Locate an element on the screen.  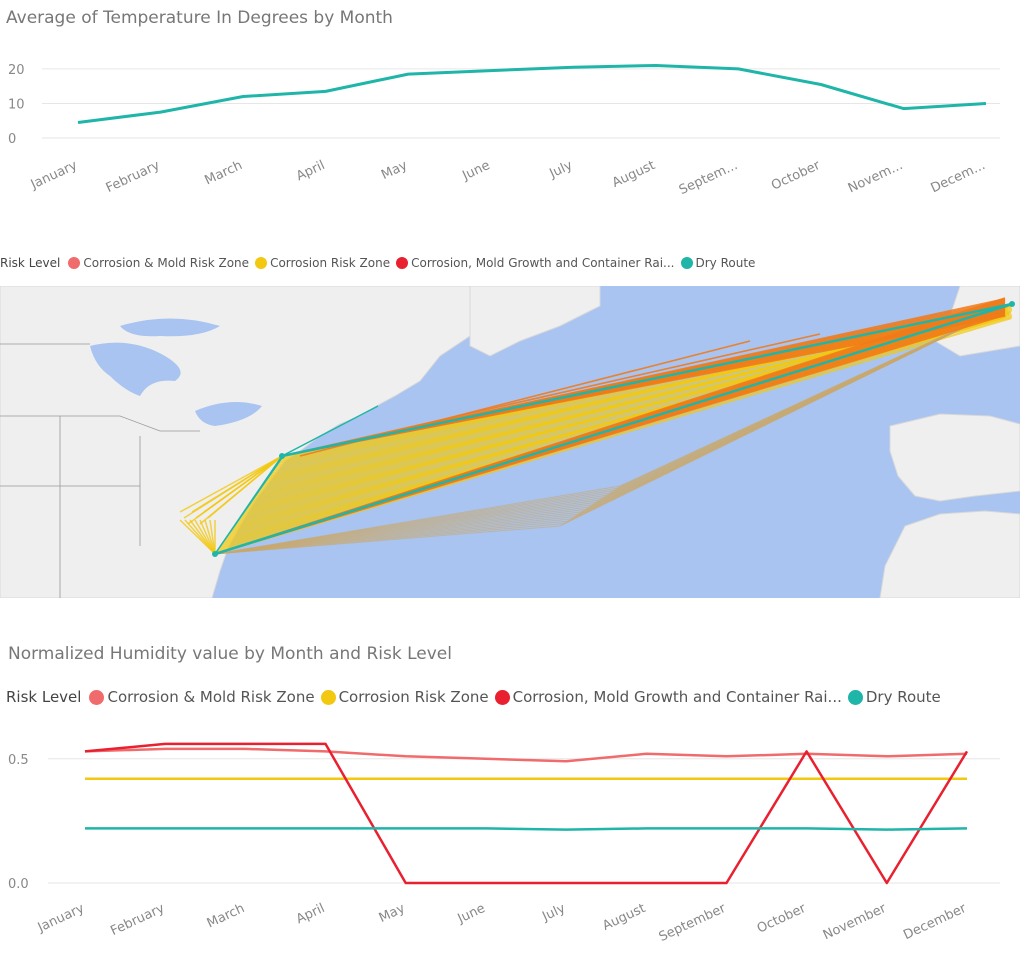
y-tick-label: 20 is located at coordinates (16, 70).